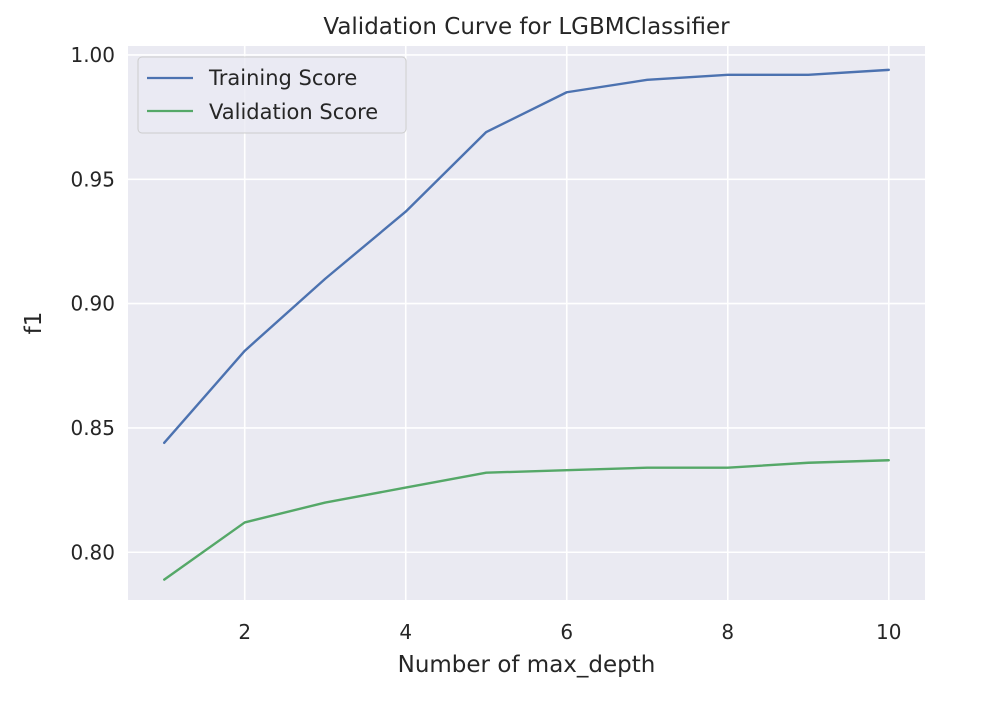 The width and height of the screenshot is (986, 710). What do you see at coordinates (282, 78) in the screenshot?
I see `legend-label-training: Training Score` at bounding box center [282, 78].